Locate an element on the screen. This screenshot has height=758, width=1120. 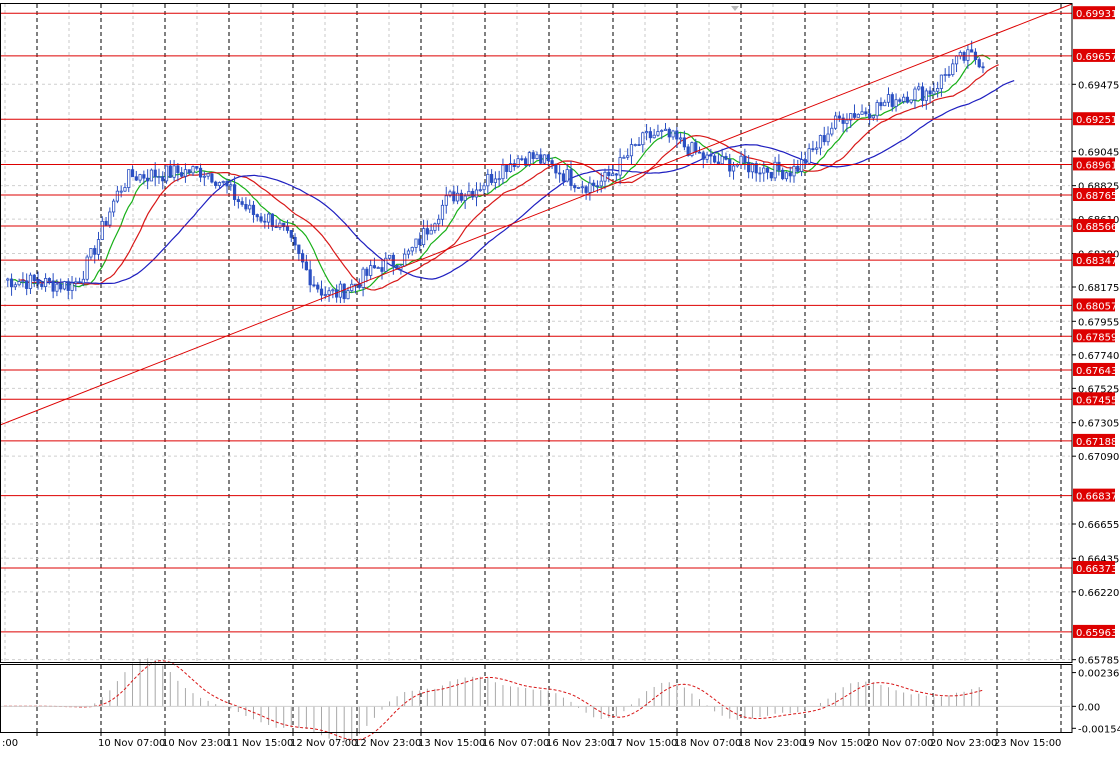
time-tick-label: 20 Nov 07:00 is located at coordinates (899, 743).